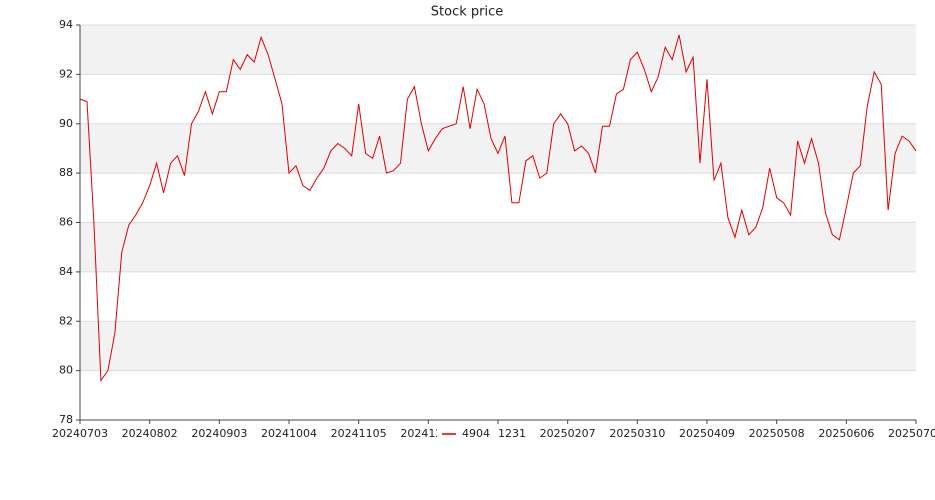  Describe the element at coordinates (66, 222) in the screenshot. I see `y-tick-label: 86` at that location.